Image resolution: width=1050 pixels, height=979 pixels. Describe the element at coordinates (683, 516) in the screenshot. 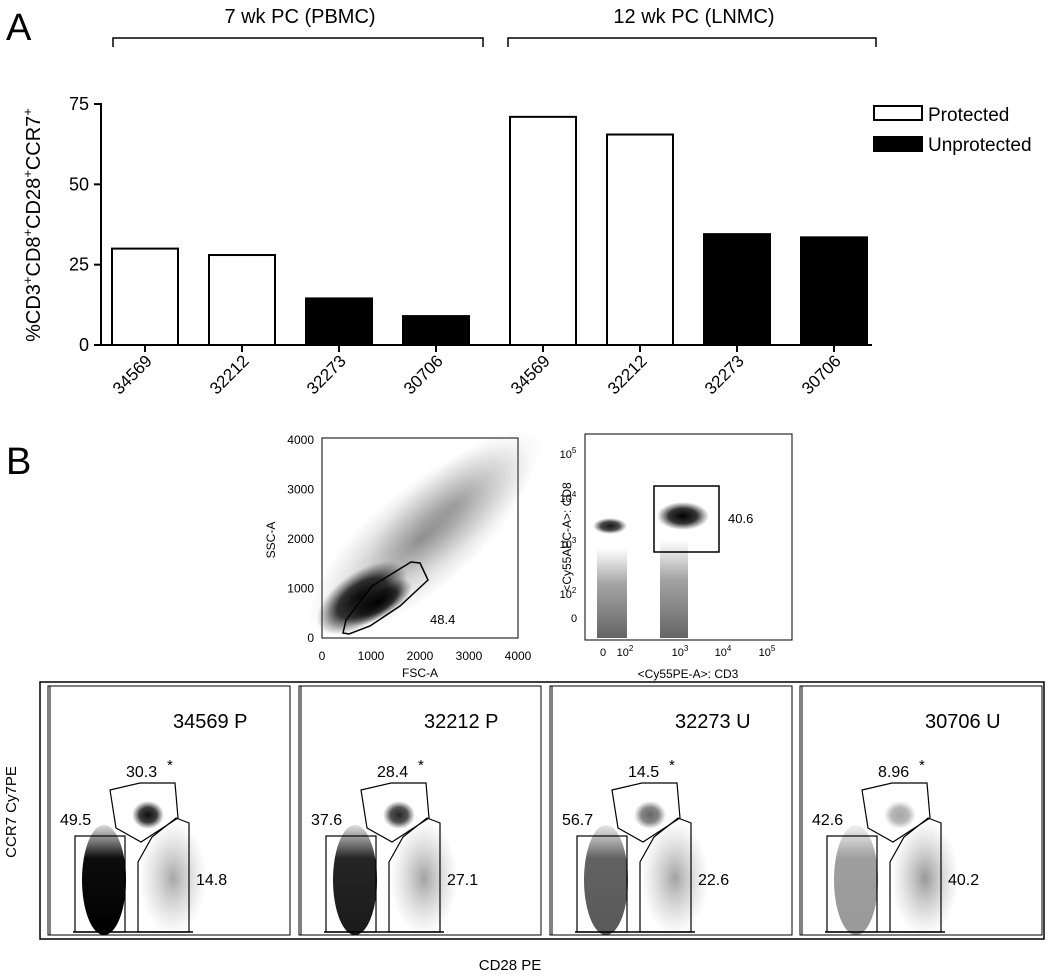

I see `cd8-cd3-main-cluster` at that location.